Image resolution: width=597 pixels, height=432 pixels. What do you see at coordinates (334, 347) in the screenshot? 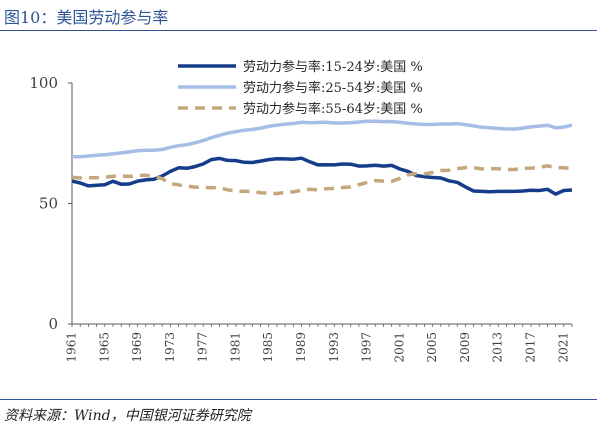
I see `x-tick-label: 1993` at bounding box center [334, 347].